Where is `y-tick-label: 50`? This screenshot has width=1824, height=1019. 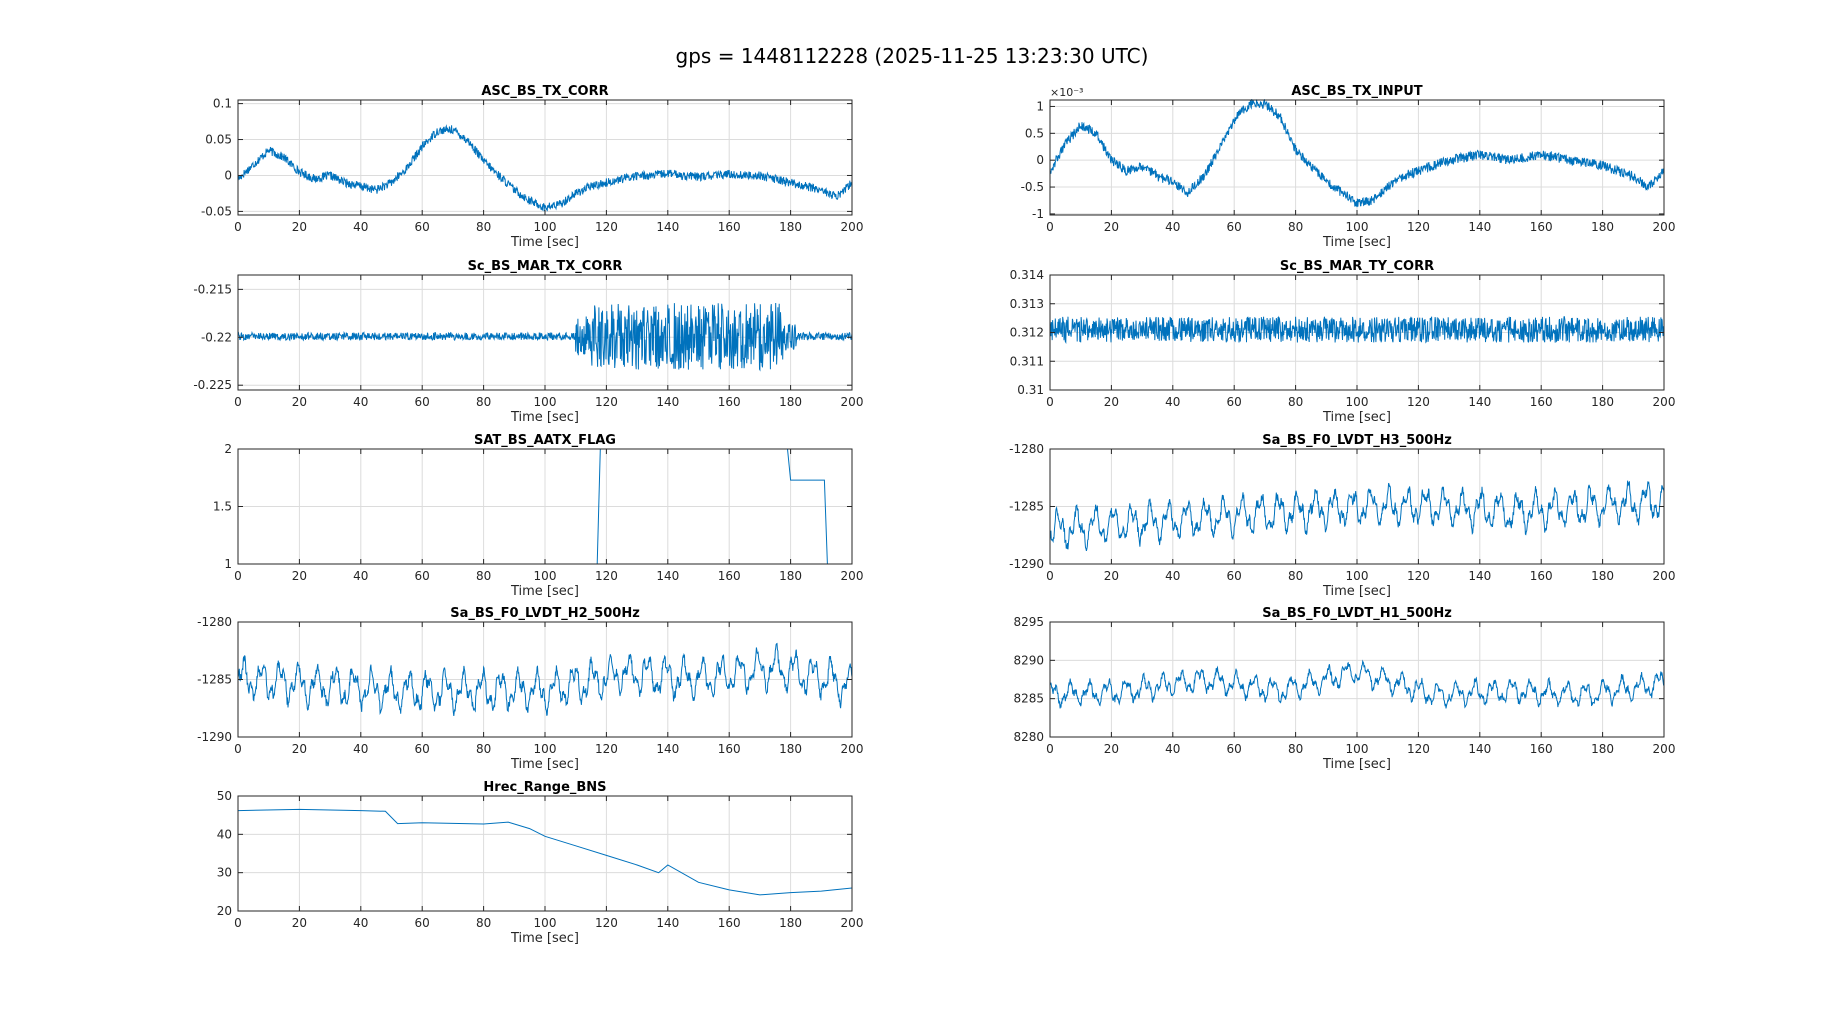
y-tick-label: 50 is located at coordinates (224, 796).